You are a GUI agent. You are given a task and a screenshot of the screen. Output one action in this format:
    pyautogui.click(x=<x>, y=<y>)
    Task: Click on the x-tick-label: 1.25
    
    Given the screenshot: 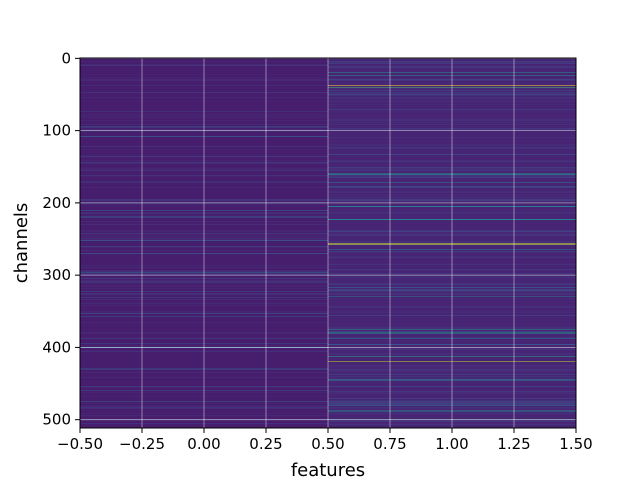 What is the action you would take?
    pyautogui.click(x=513, y=444)
    